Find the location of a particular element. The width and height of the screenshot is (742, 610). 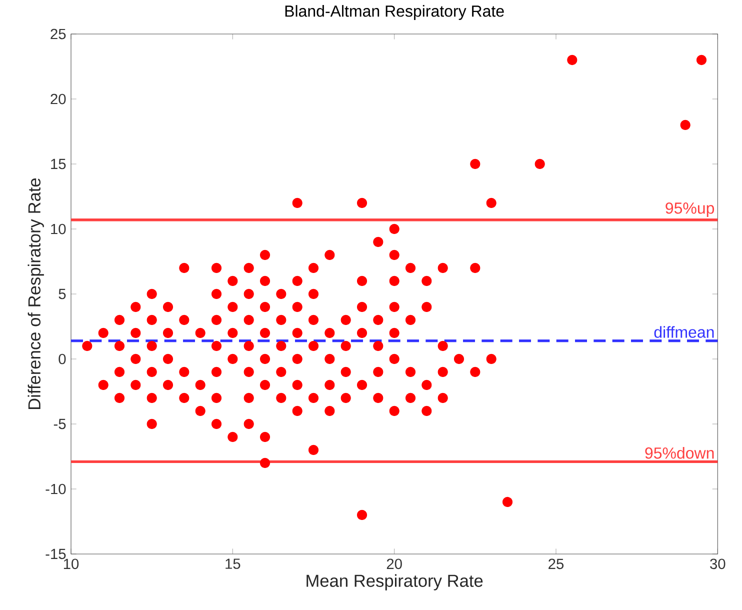

y-tick-label: 25 is located at coordinates (58, 34).